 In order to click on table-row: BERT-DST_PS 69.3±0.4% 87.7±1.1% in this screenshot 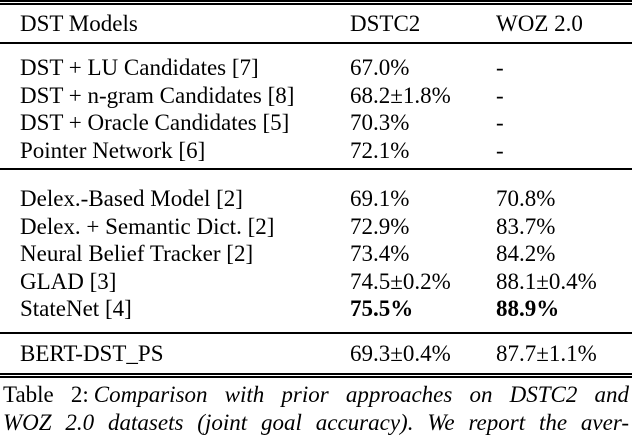, I will do `click(316, 354)`.